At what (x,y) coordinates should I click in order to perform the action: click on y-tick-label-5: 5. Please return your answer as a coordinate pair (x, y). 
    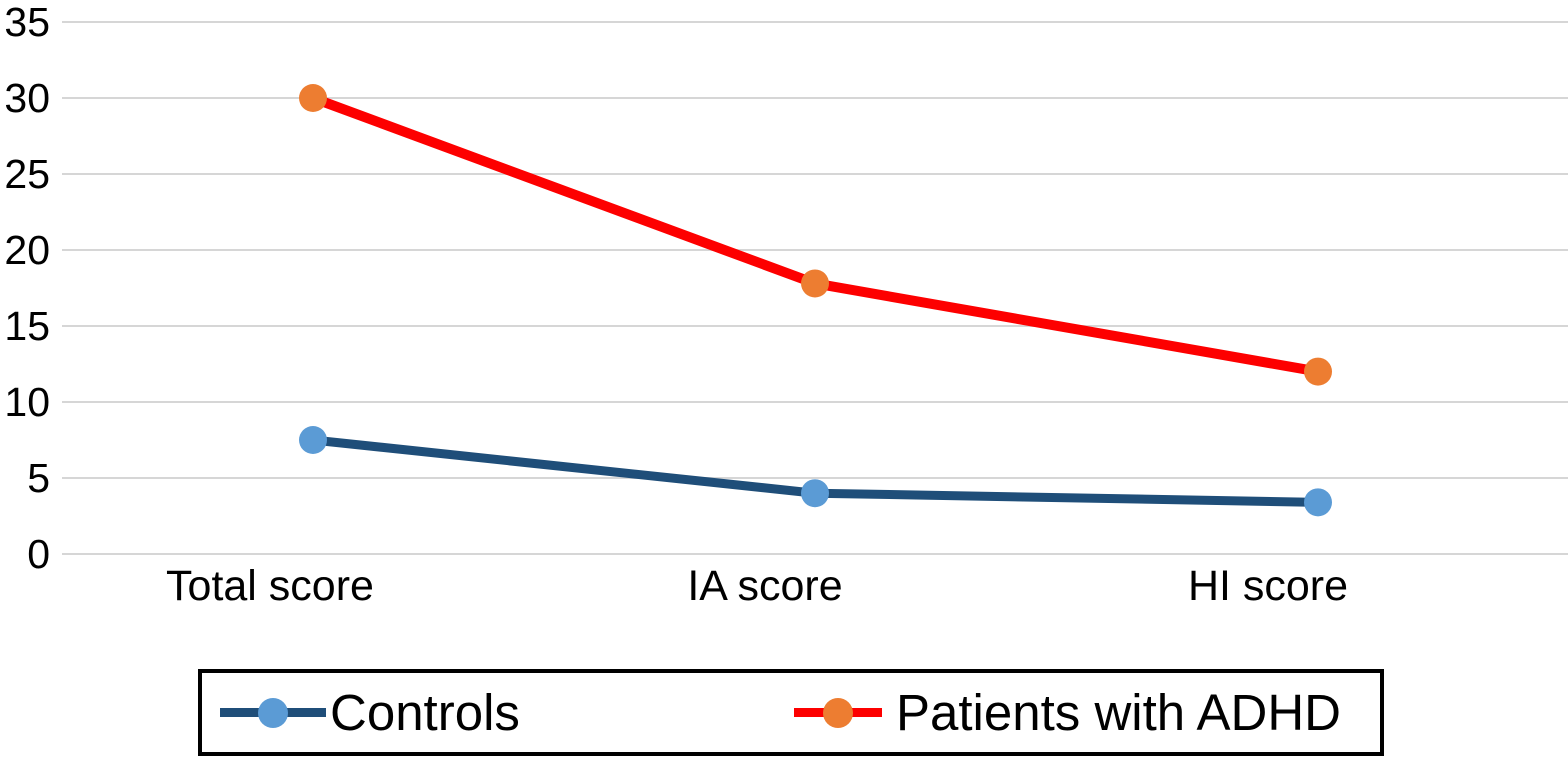
    Looking at the image, I should click on (38, 478).